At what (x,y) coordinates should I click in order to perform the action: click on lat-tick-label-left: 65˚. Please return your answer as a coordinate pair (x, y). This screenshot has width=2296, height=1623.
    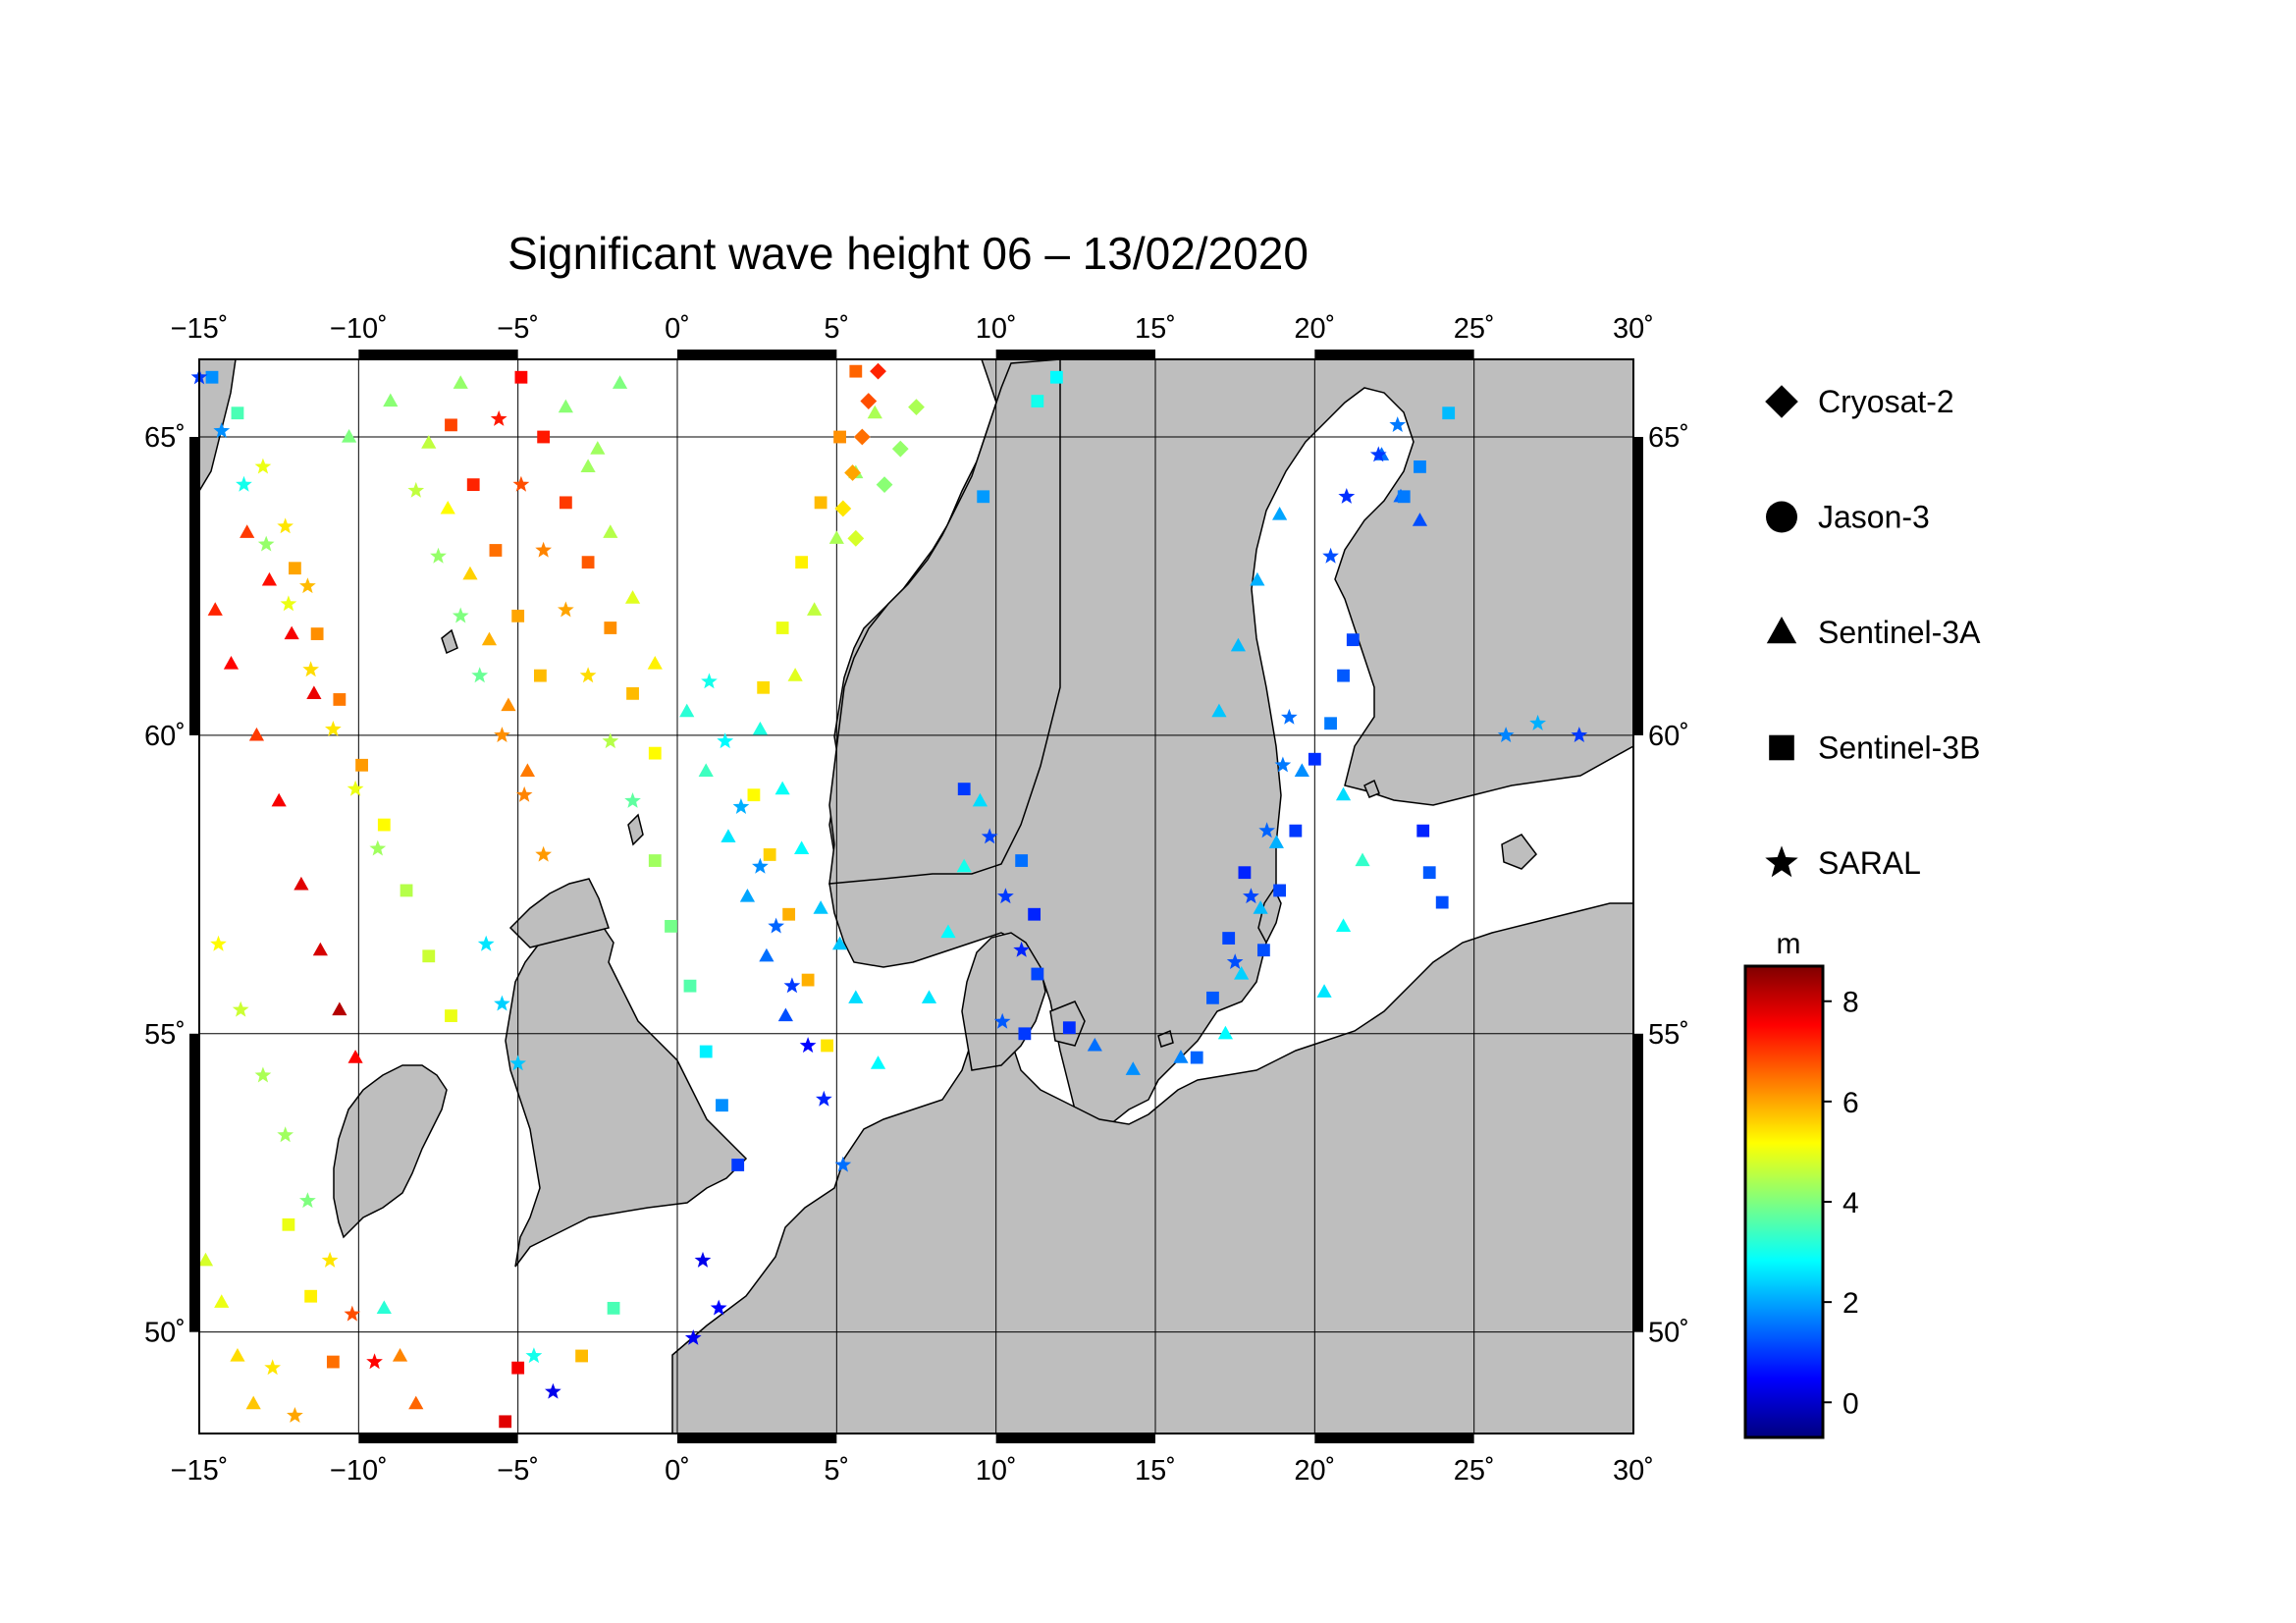
    Looking at the image, I should click on (165, 438).